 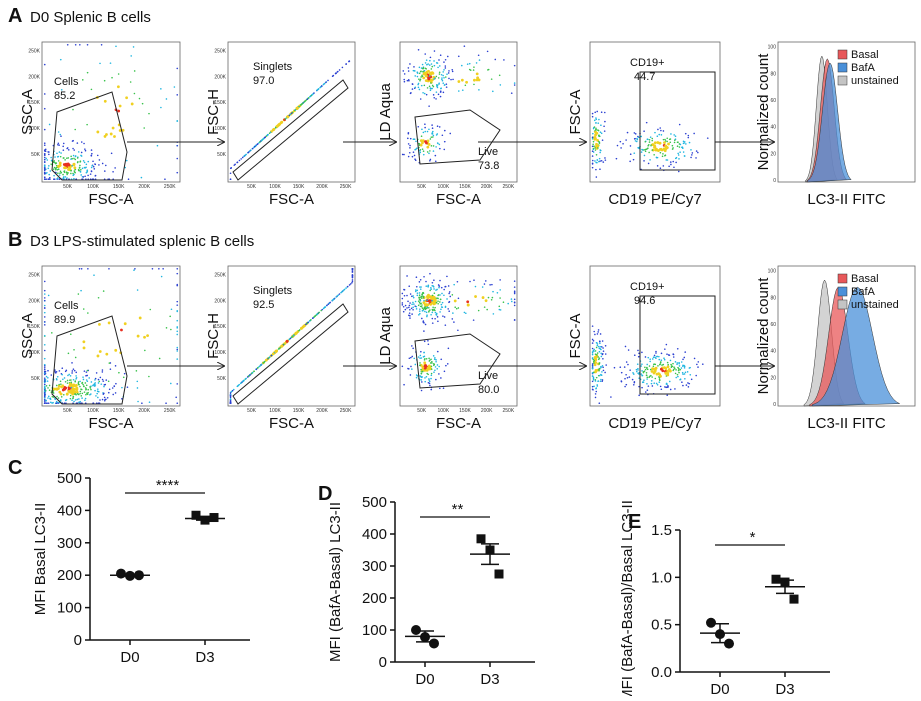 I want to click on y-tick-label: 100, so click(x=772, y=272).